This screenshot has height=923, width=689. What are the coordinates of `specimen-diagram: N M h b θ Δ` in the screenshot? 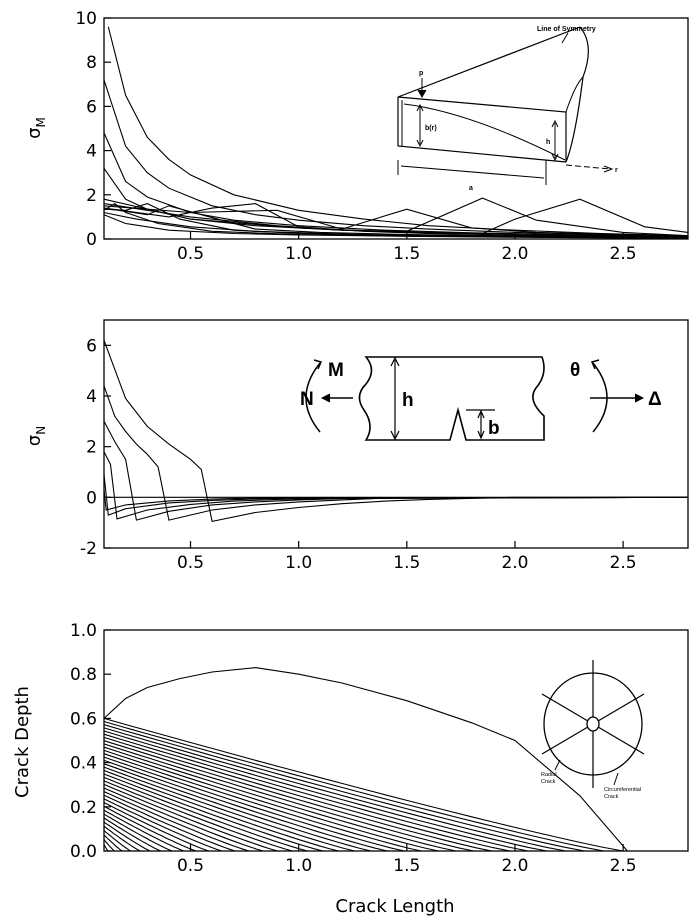 It's located at (481, 398).